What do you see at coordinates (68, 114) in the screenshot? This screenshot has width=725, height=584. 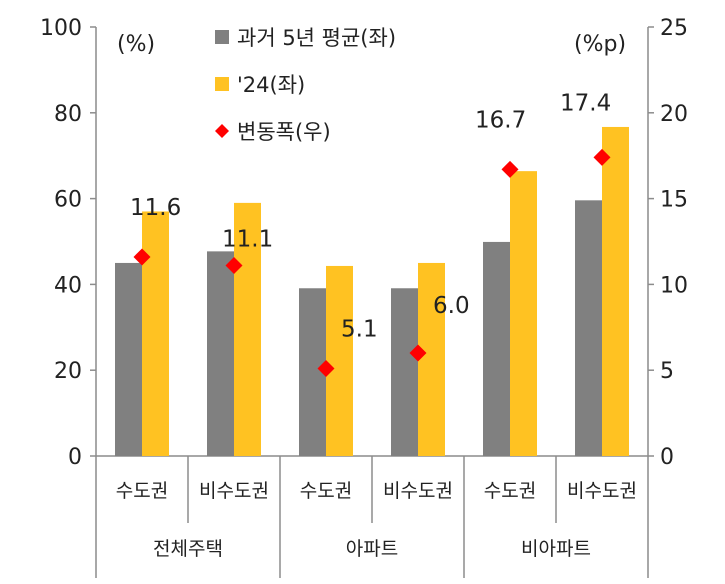 I see `left-axis-tick-label: 80` at bounding box center [68, 114].